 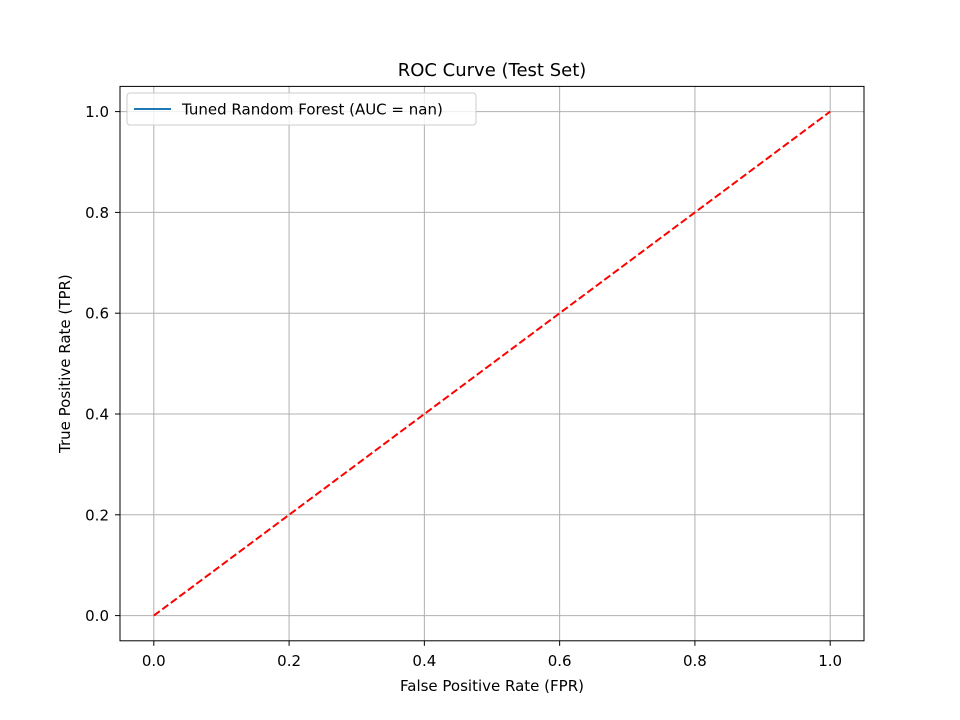 I want to click on x-axis-label: False Positive Rate (FPR), so click(x=492, y=686).